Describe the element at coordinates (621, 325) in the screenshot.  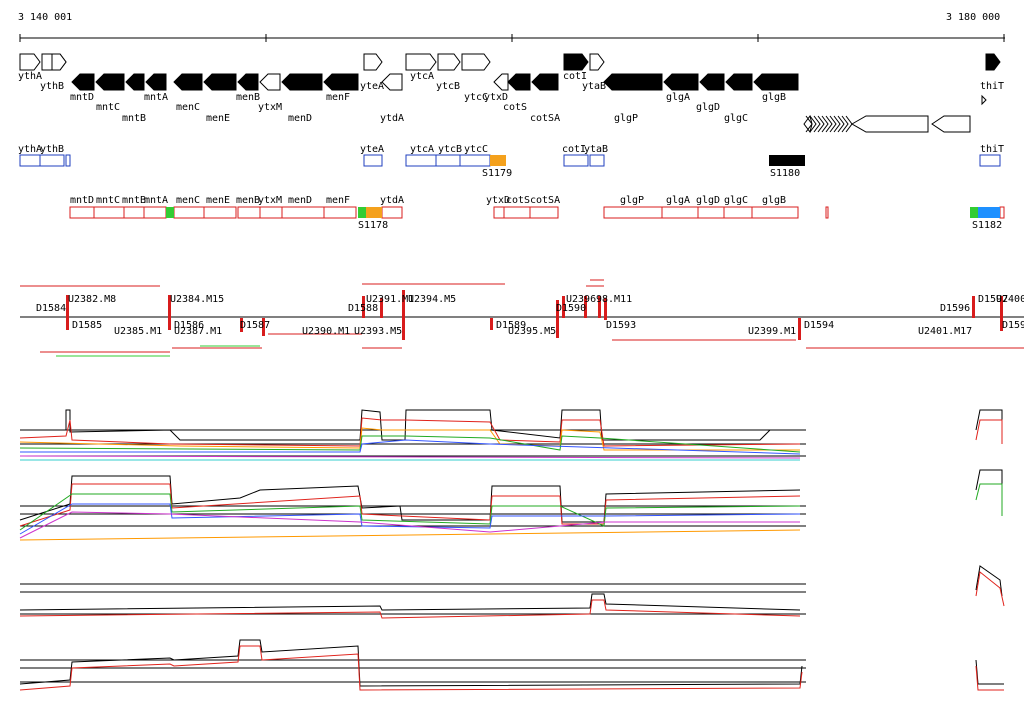
I see `svg-text: D1593` at that location.